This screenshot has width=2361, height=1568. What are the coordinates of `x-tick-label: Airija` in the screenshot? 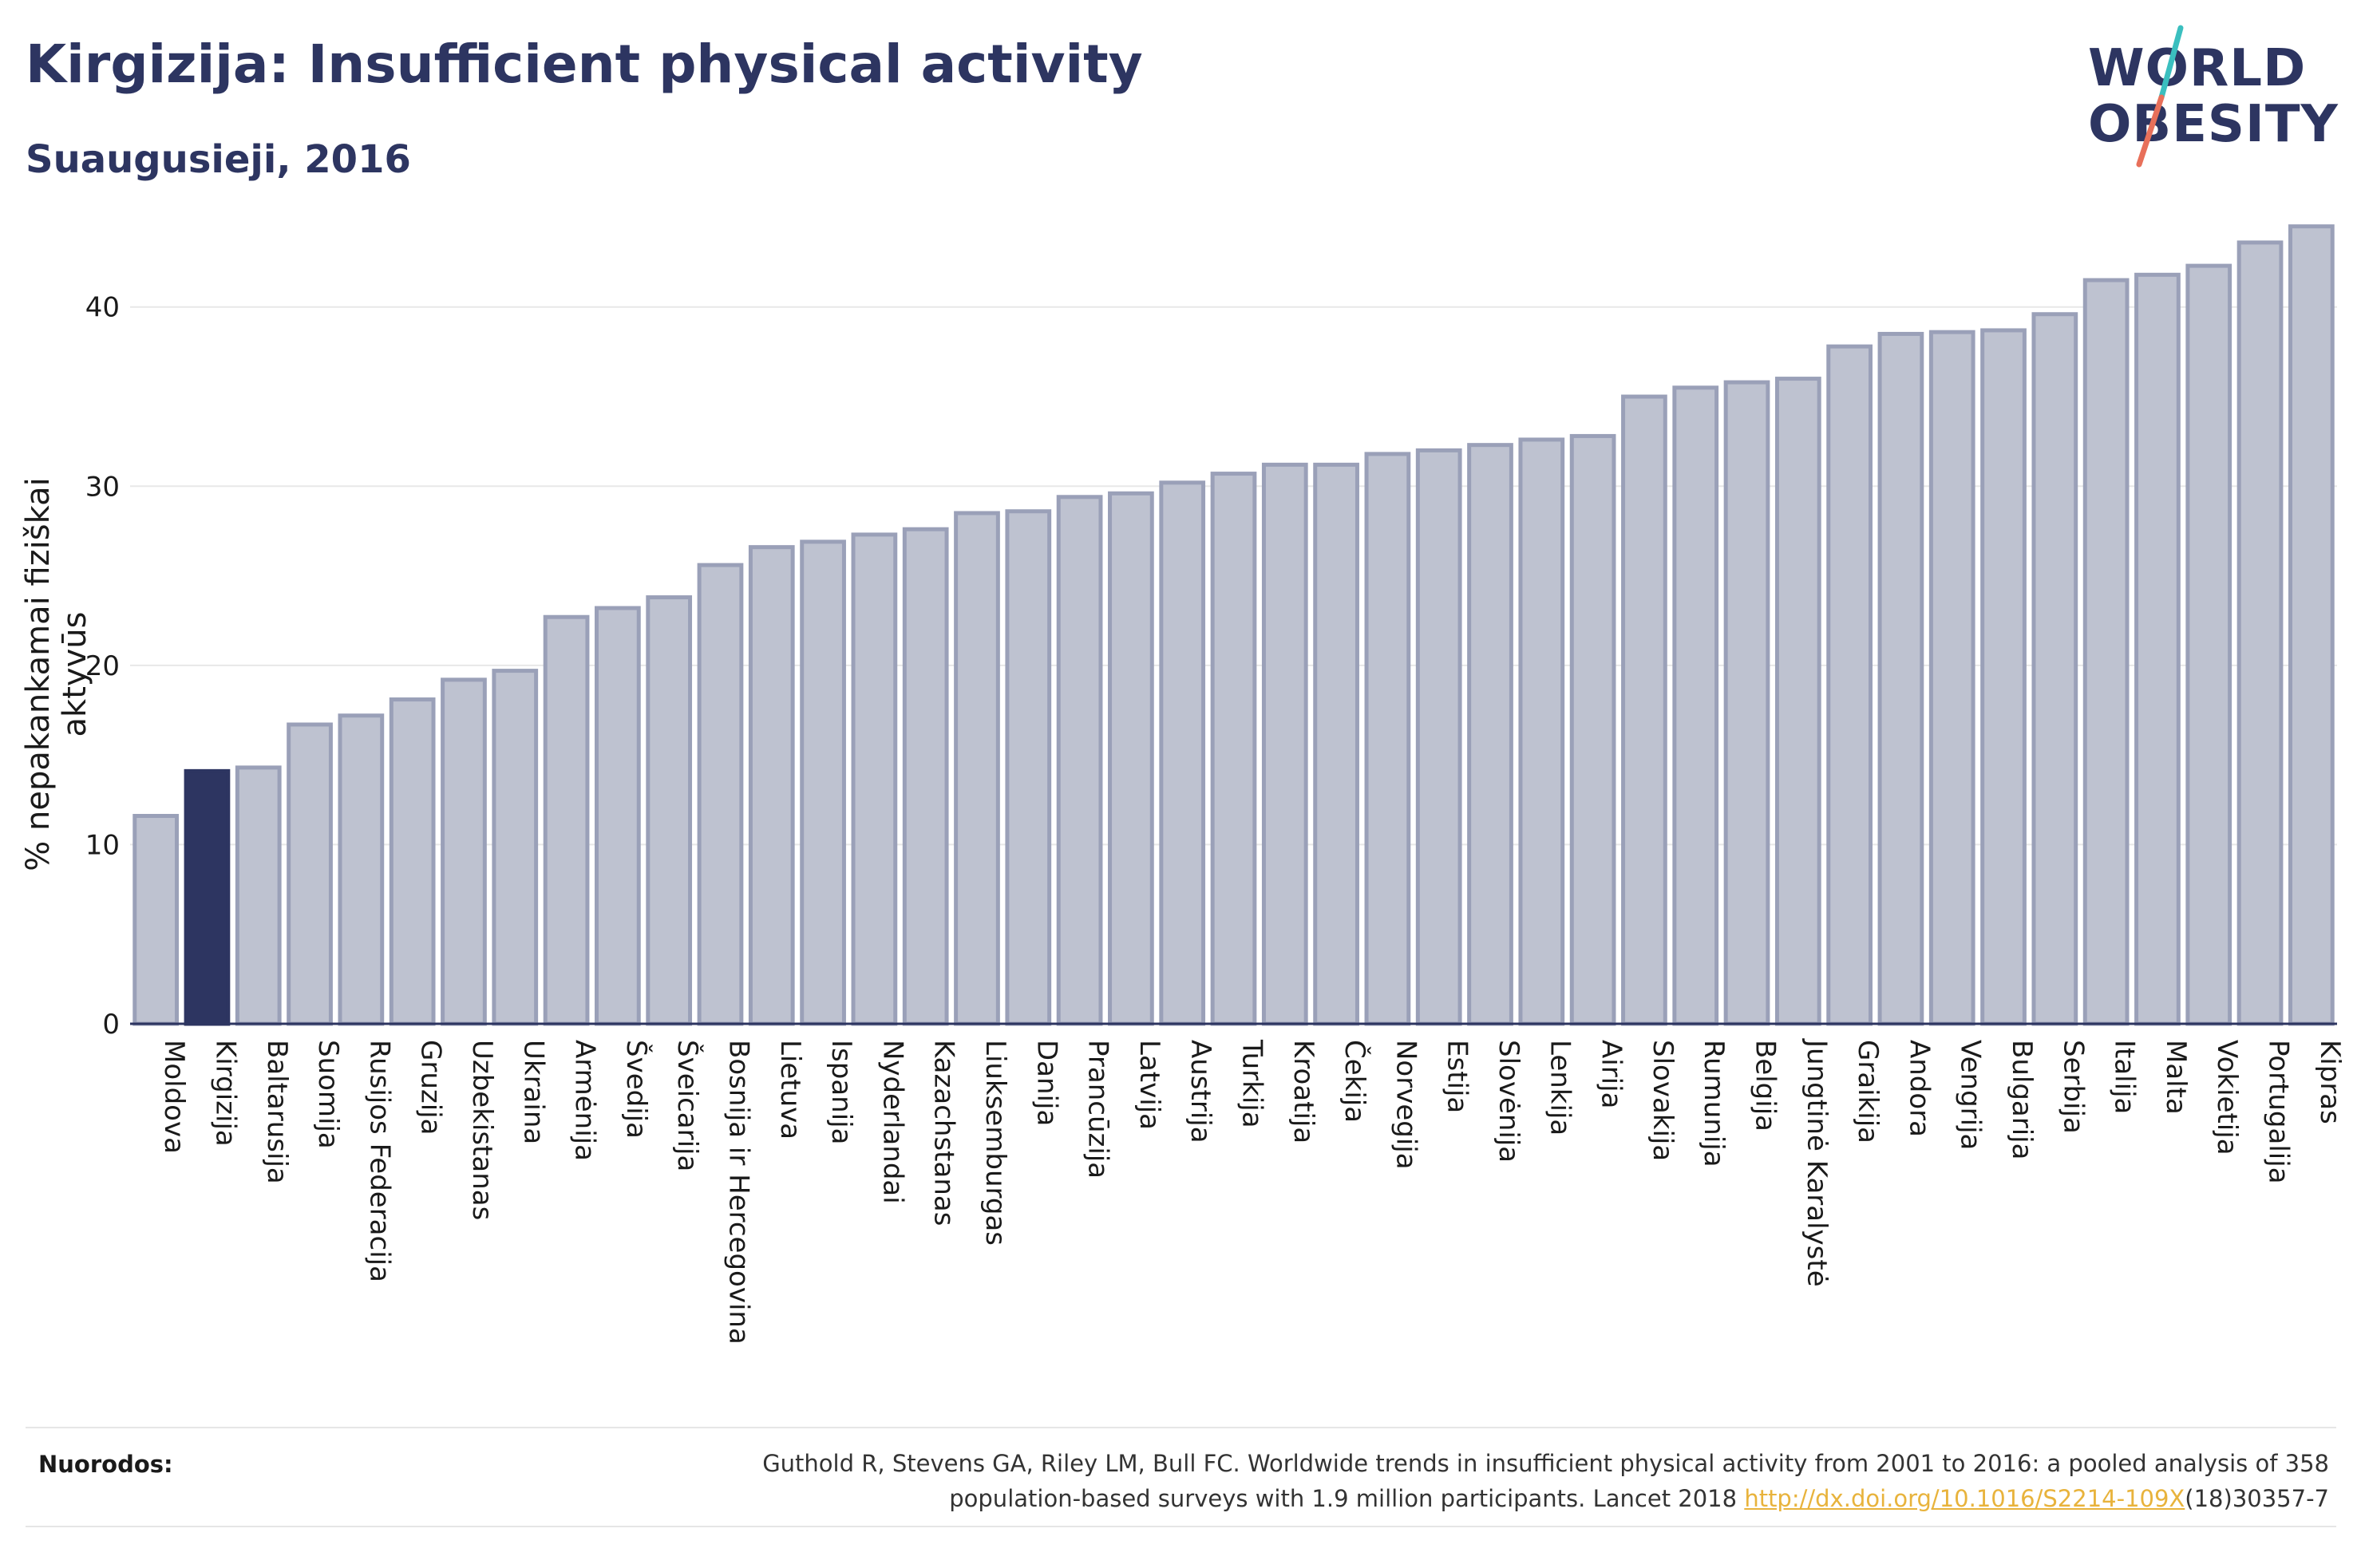 It's located at (1611, 1074).